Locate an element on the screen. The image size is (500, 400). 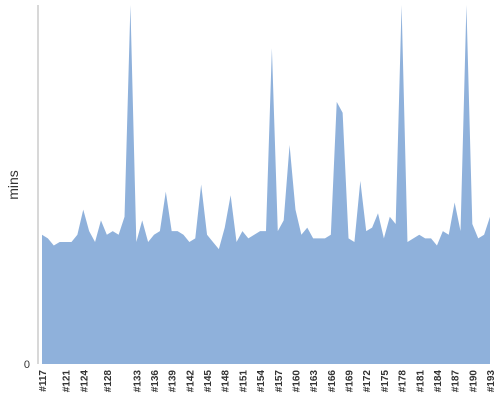
x-tick-label: #169 is located at coordinates (350, 381).